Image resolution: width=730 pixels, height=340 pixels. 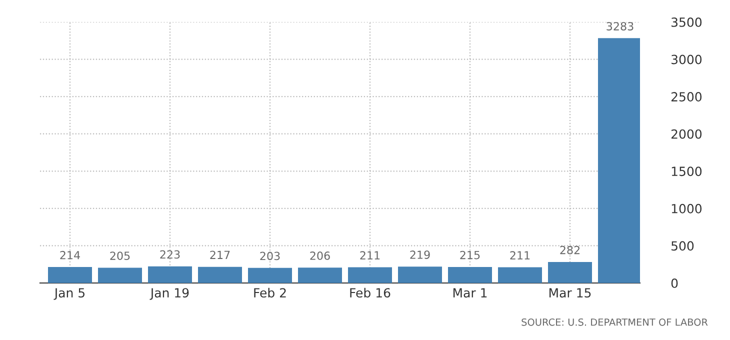 I want to click on x-tick-label: Mar 1, so click(x=470, y=293).